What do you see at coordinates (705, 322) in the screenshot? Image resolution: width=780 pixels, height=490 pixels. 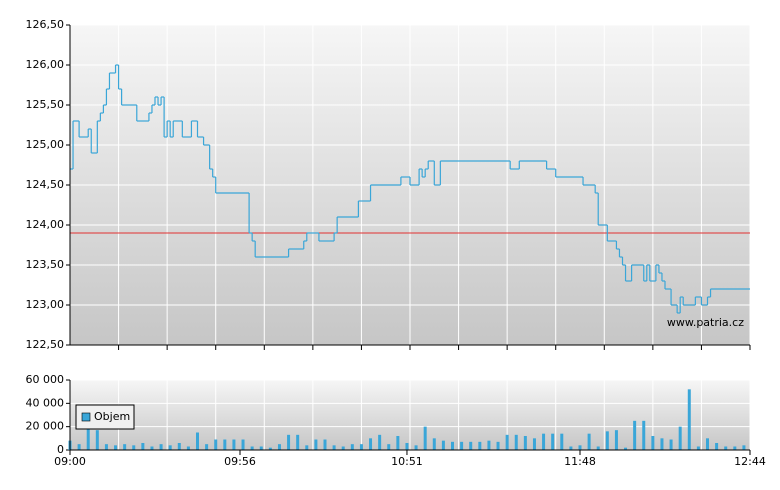 I see `watermark: www.patria.cz` at bounding box center [705, 322].